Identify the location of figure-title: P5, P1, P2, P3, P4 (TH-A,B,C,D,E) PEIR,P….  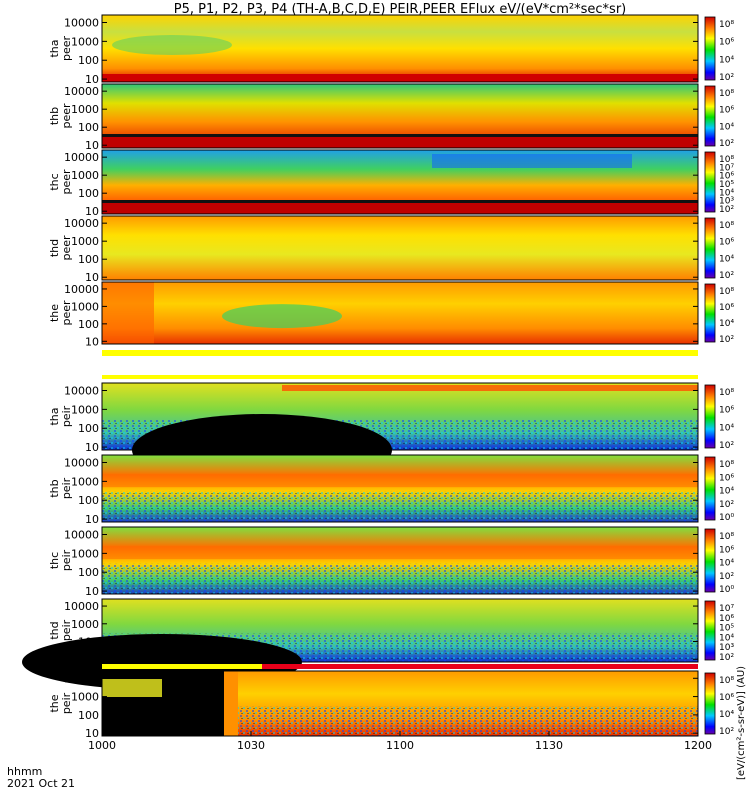
(400, 9).